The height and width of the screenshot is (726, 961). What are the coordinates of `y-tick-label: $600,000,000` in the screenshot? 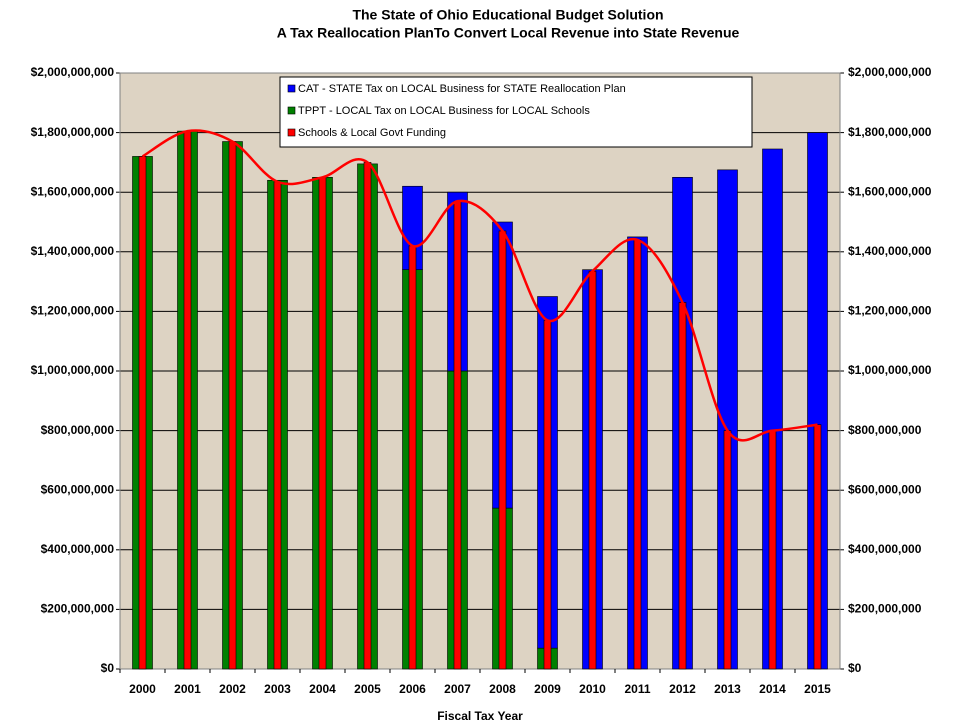 It's located at (78, 489).